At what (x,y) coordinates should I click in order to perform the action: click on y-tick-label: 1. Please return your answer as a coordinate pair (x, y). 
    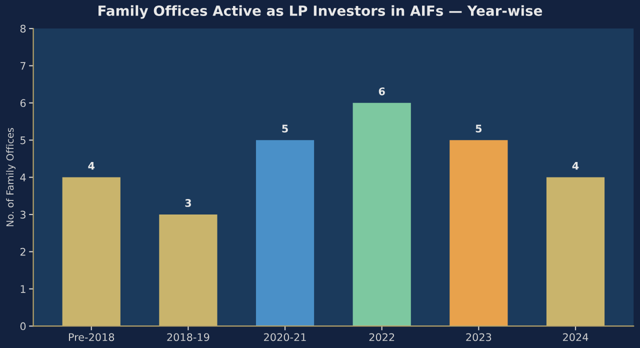
    Looking at the image, I should click on (23, 289).